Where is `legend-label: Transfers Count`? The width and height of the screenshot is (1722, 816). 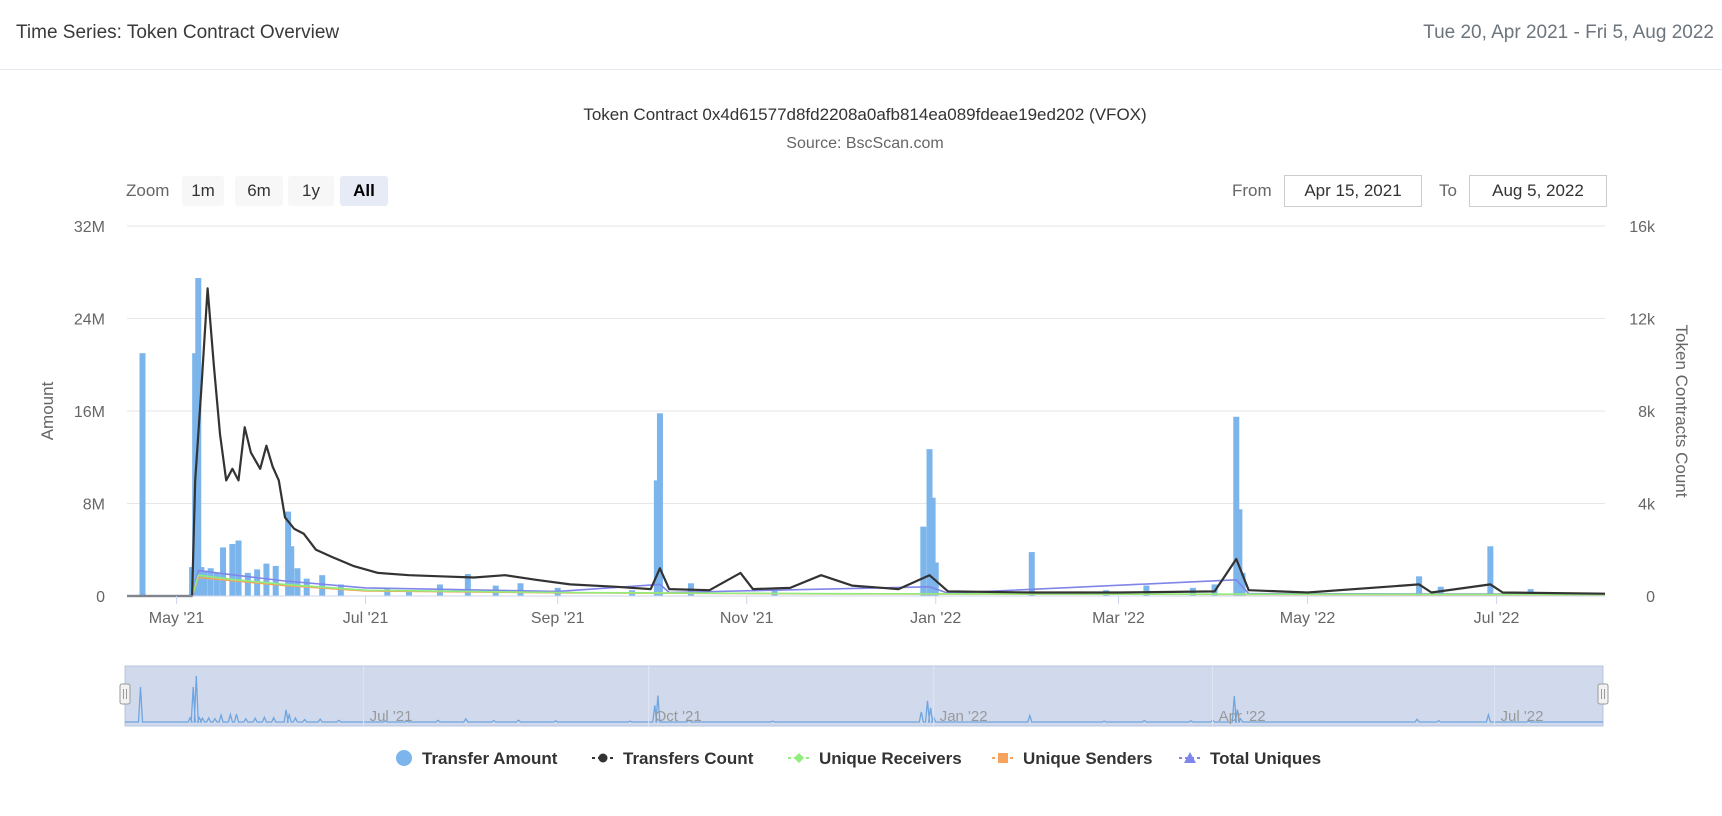
legend-label: Transfers Count is located at coordinates (688, 758).